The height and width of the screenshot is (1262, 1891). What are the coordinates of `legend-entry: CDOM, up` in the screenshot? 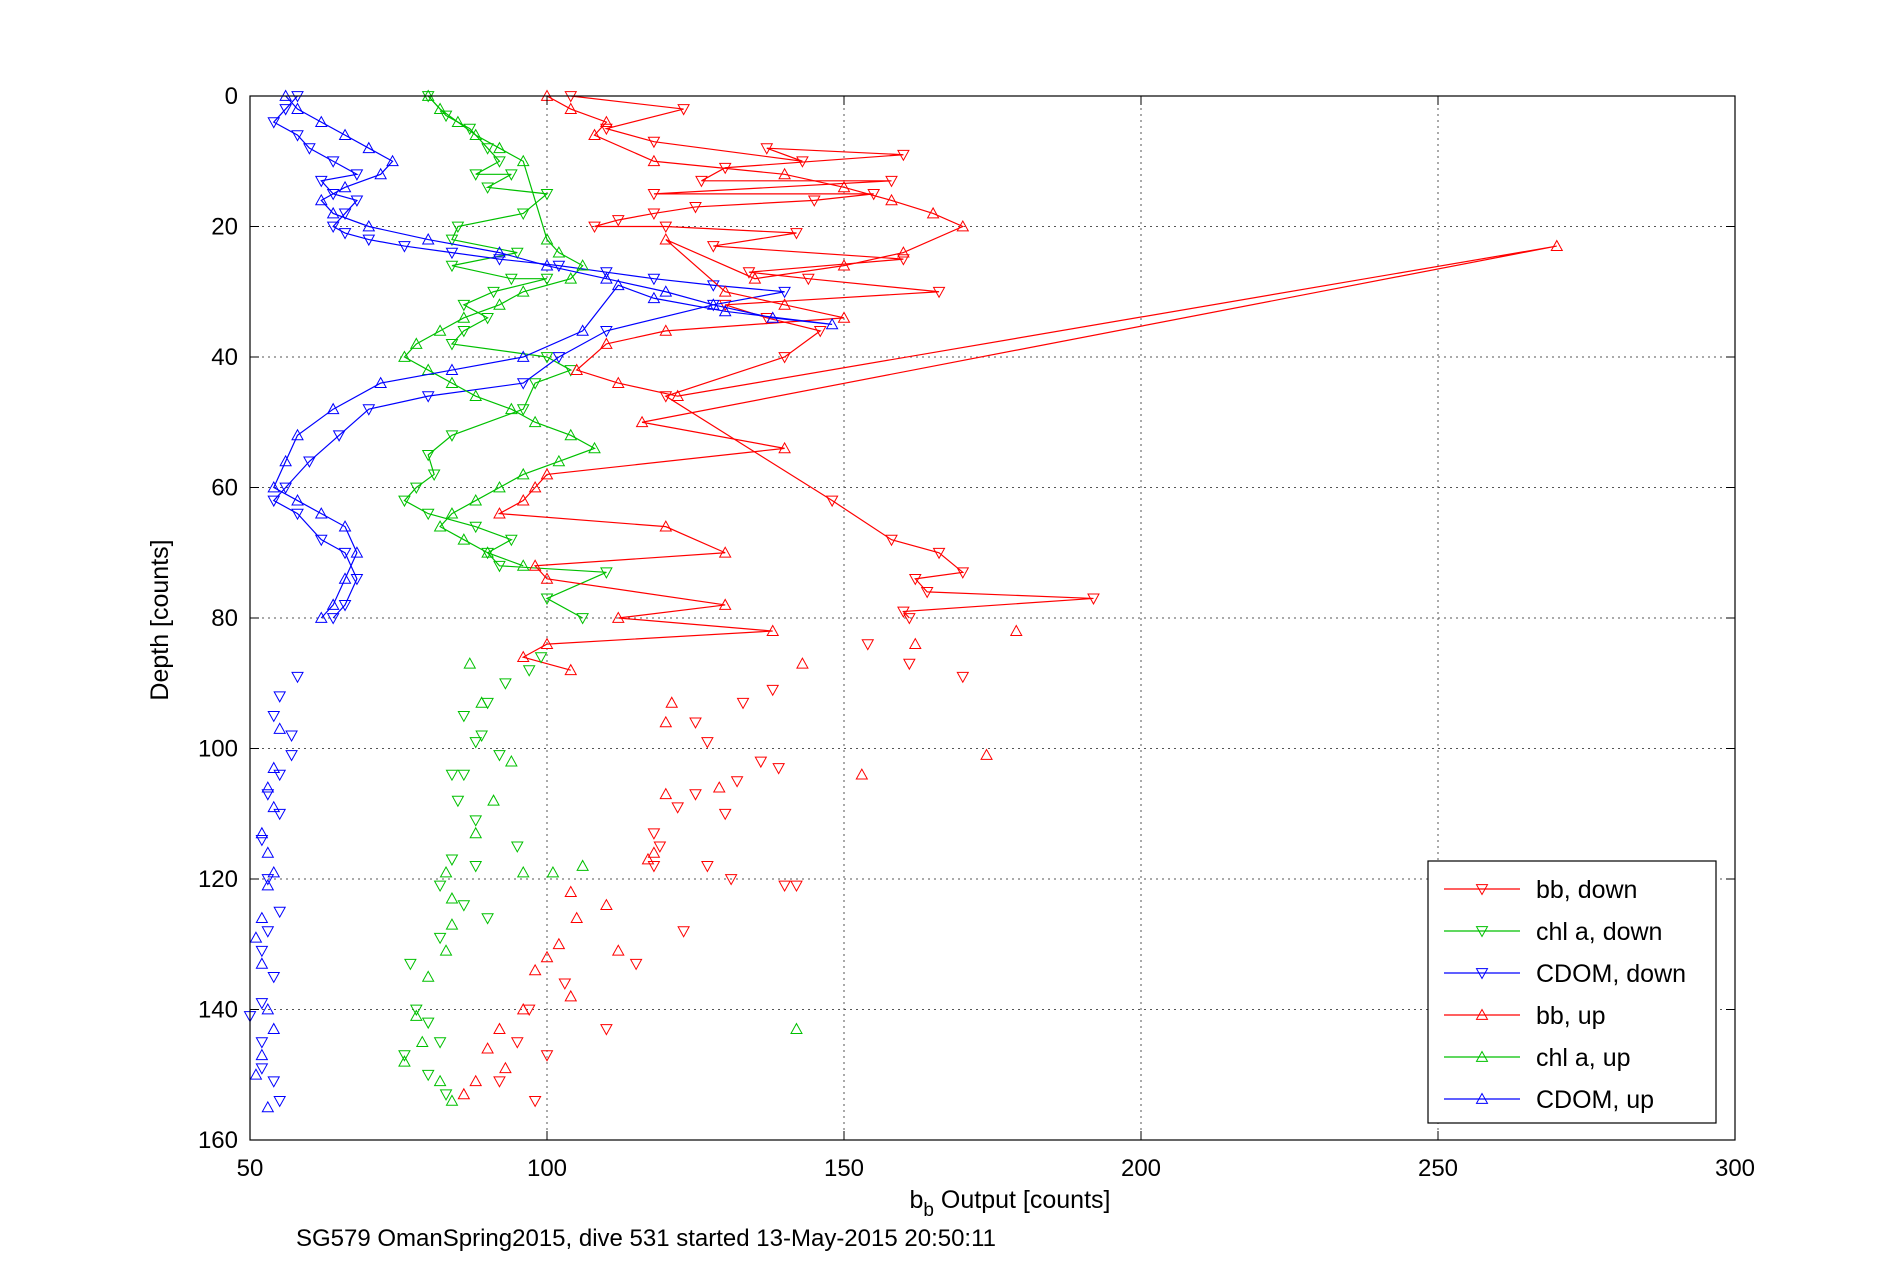 It's located at (1549, 1100).